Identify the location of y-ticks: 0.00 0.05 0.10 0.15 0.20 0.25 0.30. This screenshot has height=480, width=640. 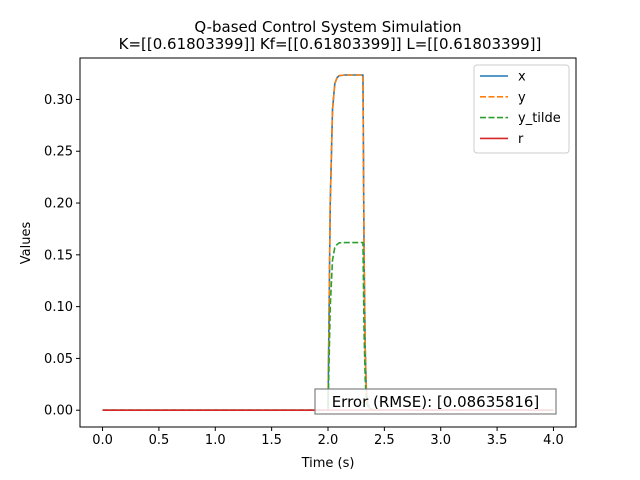
(62, 256).